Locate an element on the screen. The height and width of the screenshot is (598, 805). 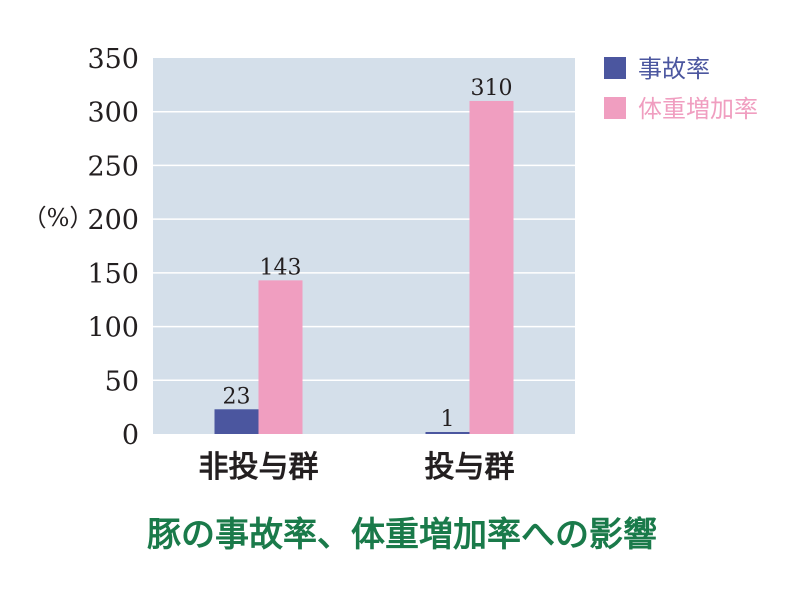
legend-label: 事故率 is located at coordinates (674, 69).